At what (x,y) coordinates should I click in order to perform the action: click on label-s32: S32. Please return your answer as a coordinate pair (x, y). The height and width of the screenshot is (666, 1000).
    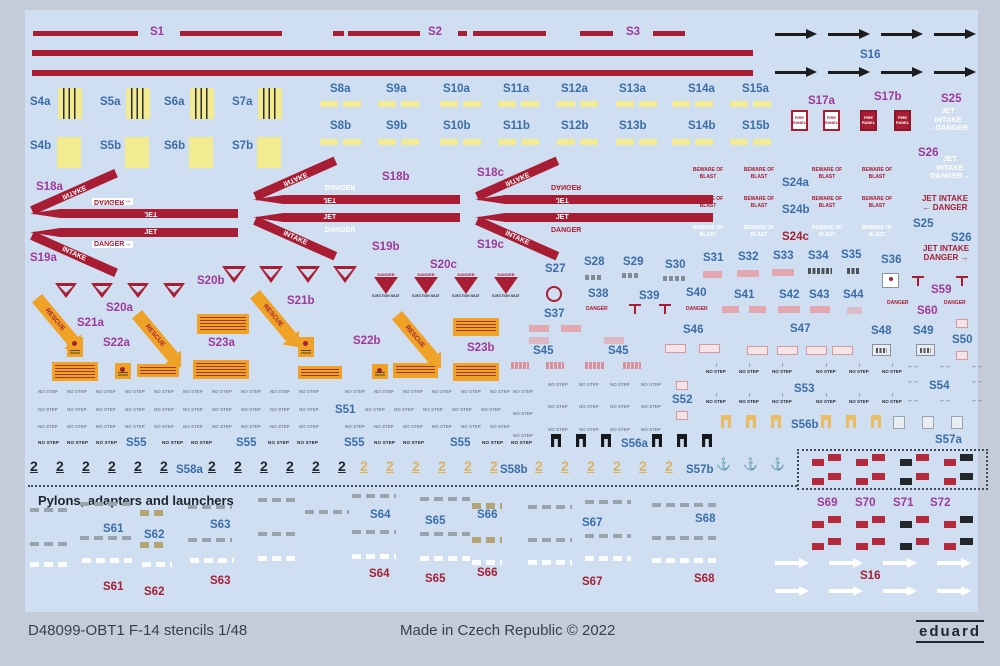
    Looking at the image, I should click on (748, 257).